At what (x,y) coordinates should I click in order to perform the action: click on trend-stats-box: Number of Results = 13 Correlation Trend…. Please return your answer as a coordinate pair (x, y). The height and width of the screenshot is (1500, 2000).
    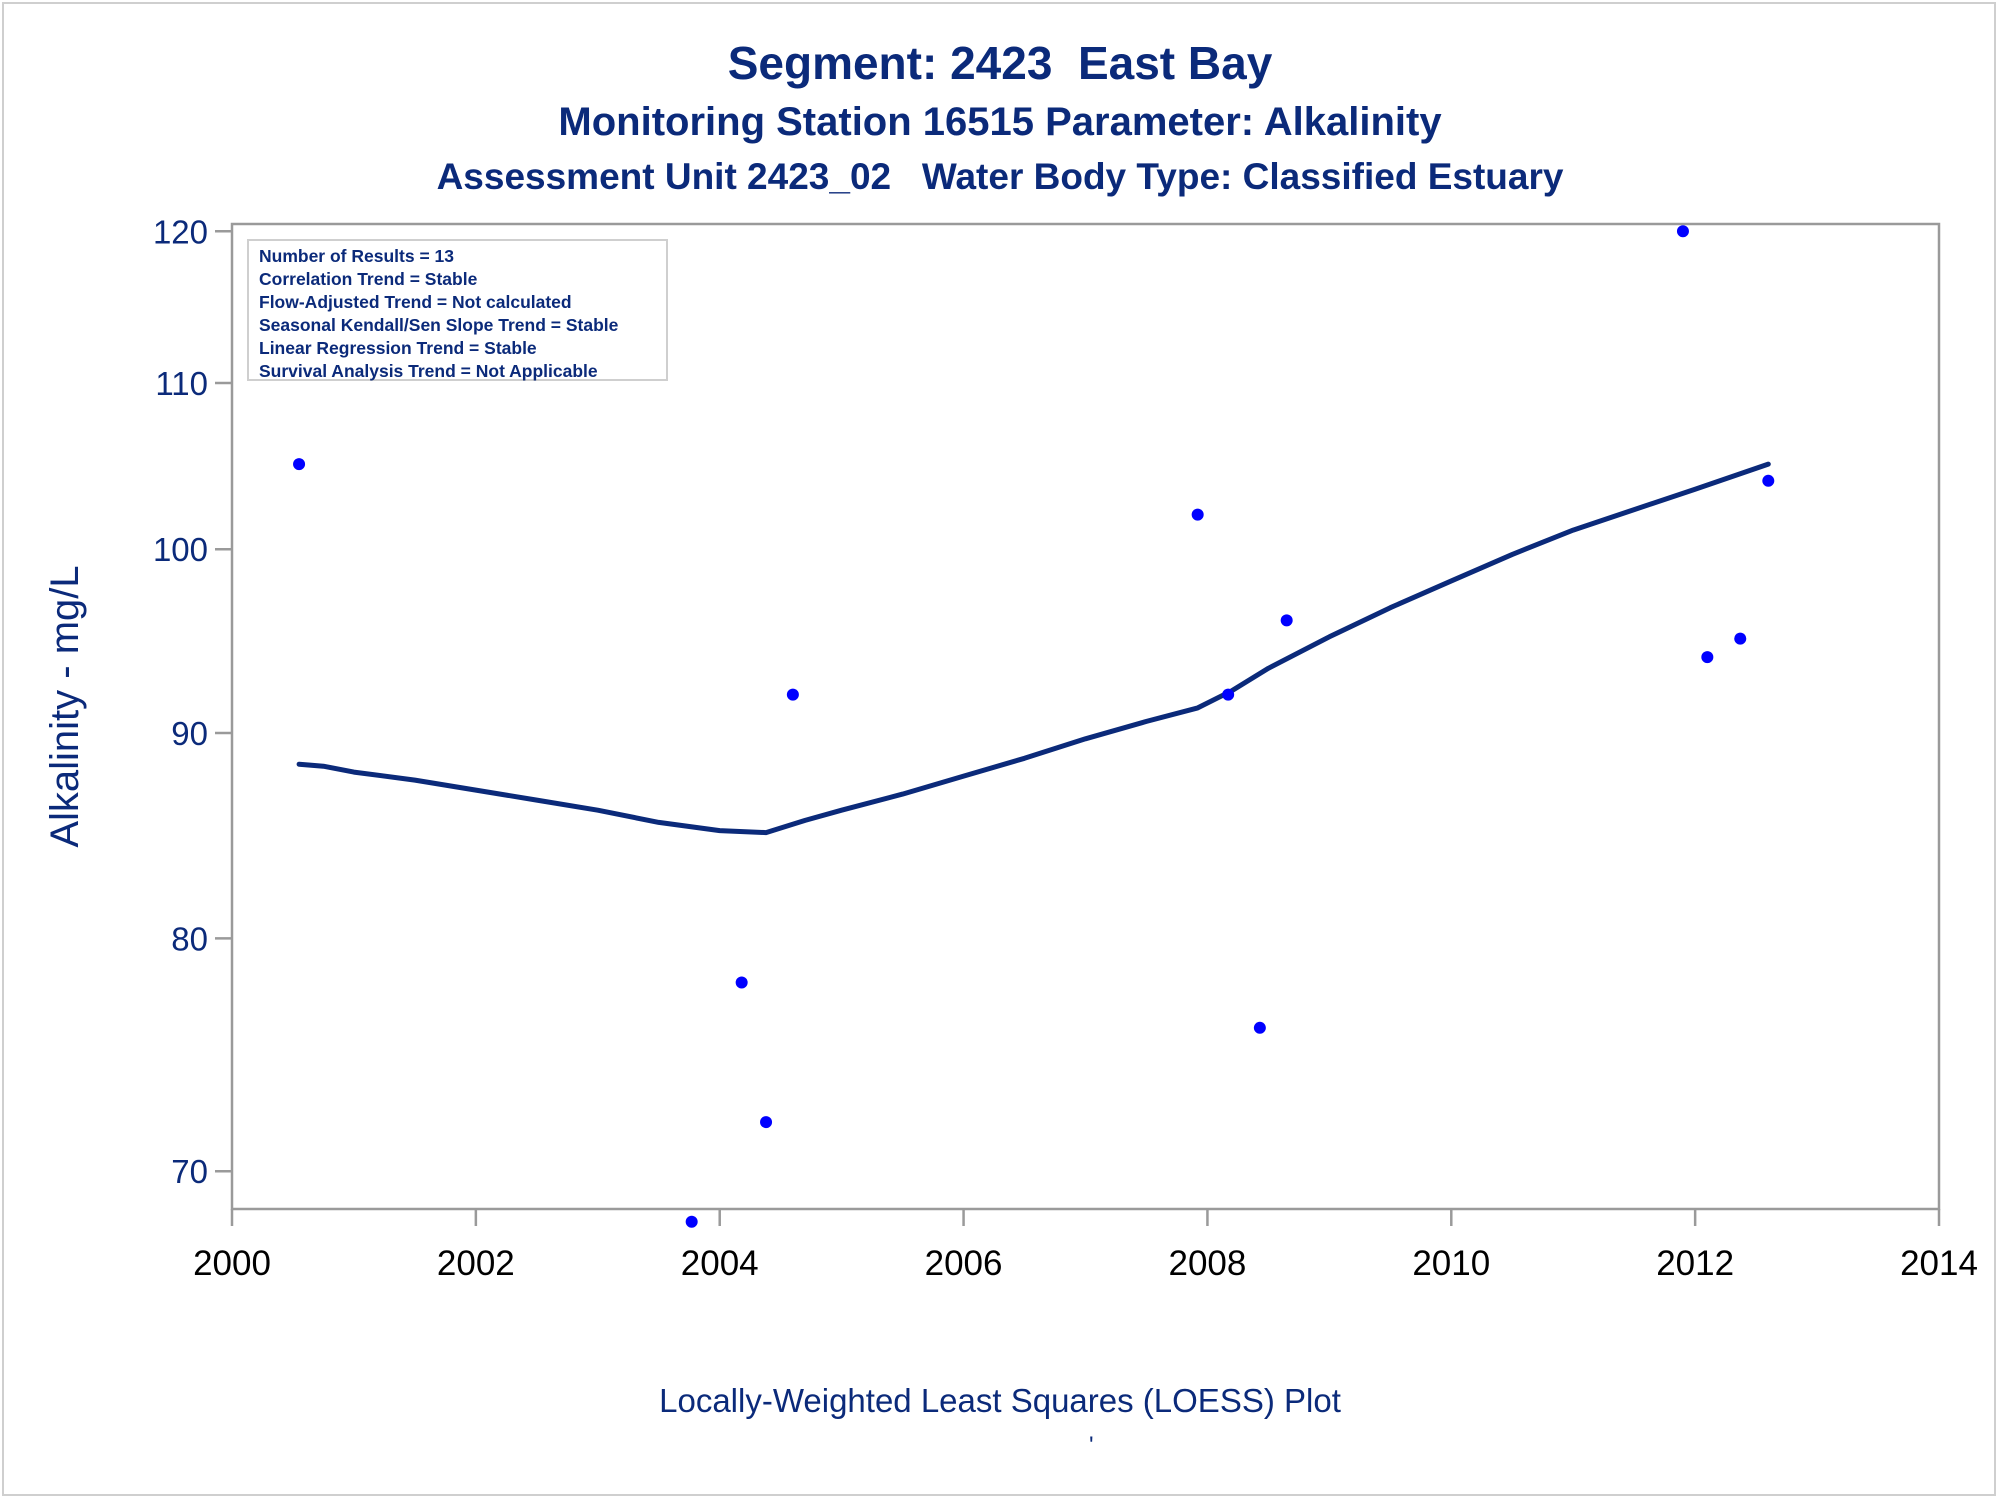
    Looking at the image, I should click on (457, 310).